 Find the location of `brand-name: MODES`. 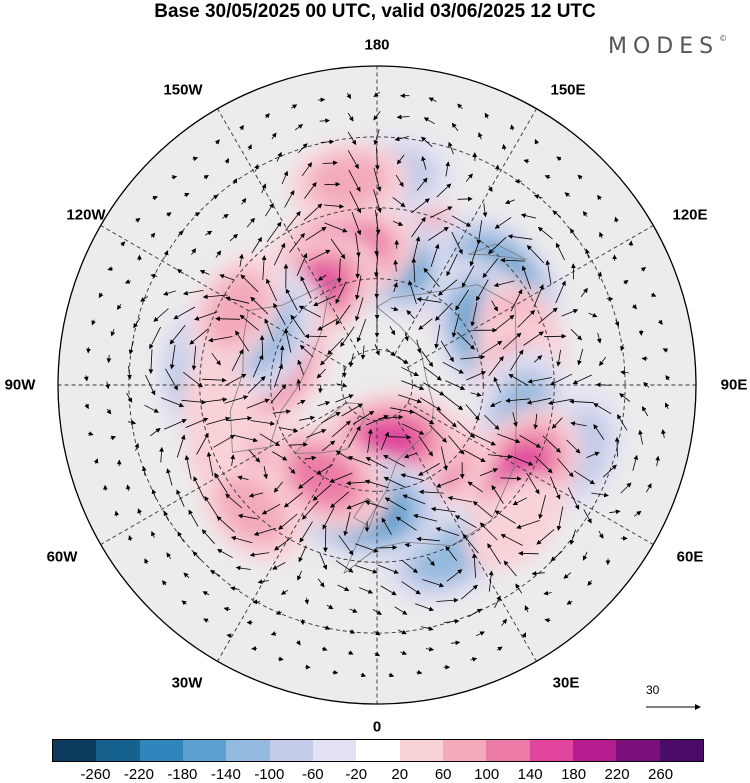

brand-name: MODES is located at coordinates (664, 46).